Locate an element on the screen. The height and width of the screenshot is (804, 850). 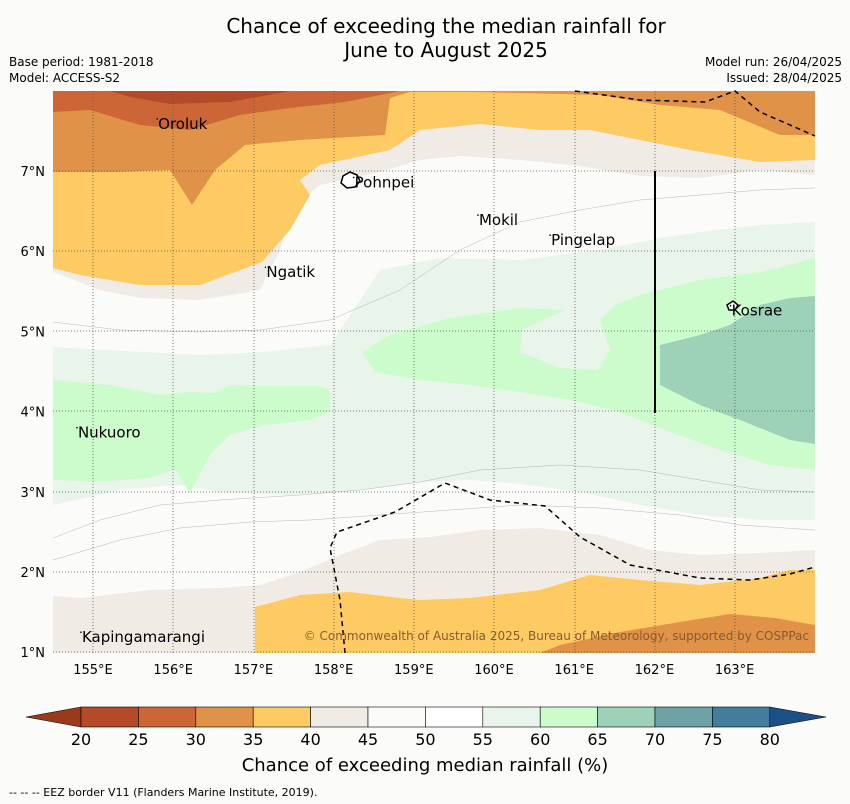
colorbar-tick-label: 65 is located at coordinates (597, 739).